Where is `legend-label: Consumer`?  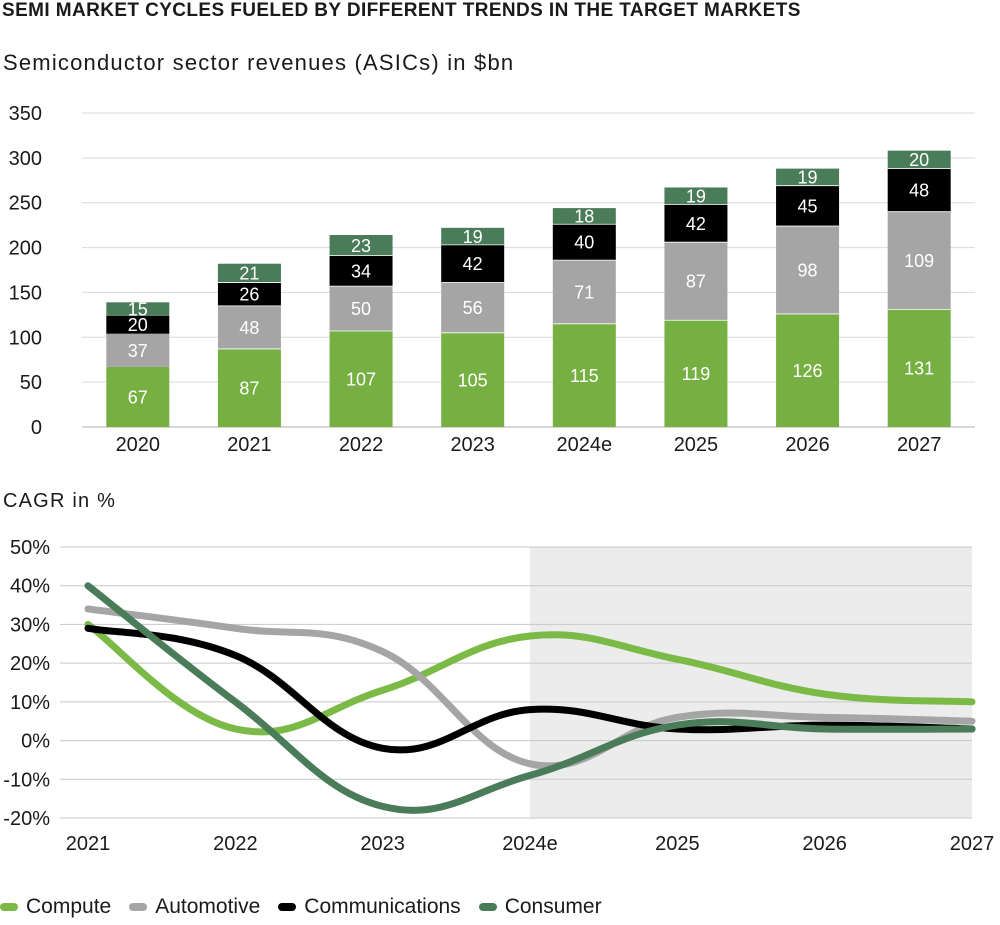 legend-label: Consumer is located at coordinates (553, 906).